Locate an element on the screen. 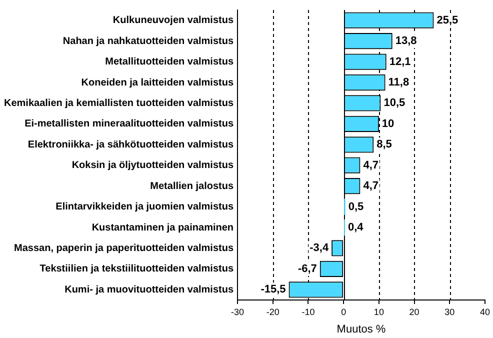  y-tick-label: Metallituotteiden valmistus is located at coordinates (169, 62).